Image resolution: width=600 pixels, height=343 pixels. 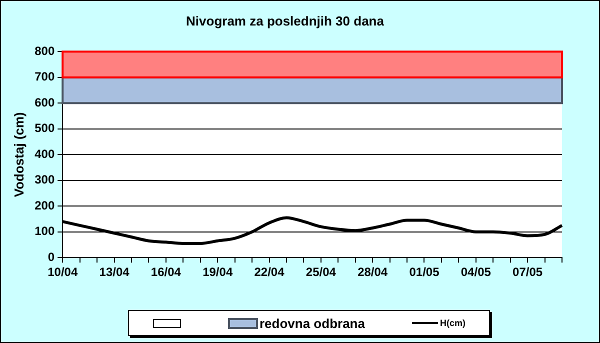 What do you see at coordinates (285, 20) in the screenshot?
I see `chart-title: Nivogram za poslednjih 30 dana` at bounding box center [285, 20].